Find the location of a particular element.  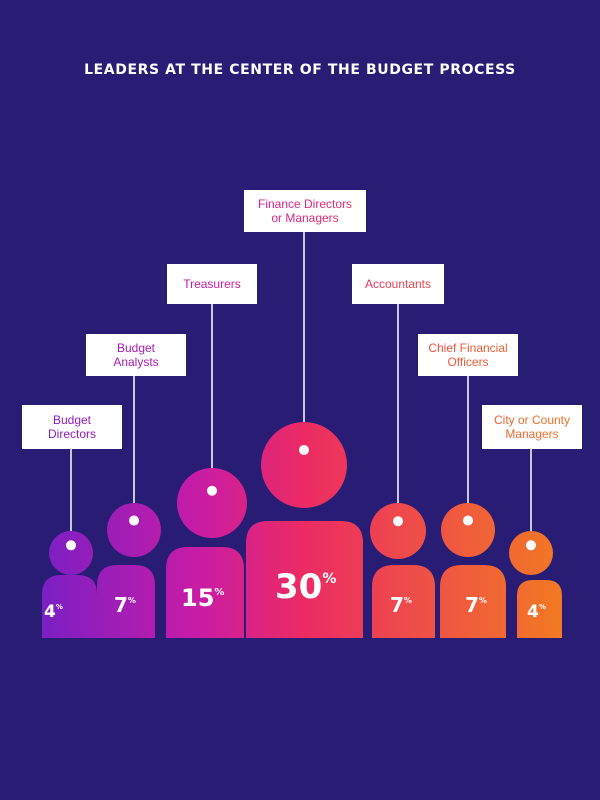

figure-group: Chief Financial Officers 7% is located at coordinates (468, 486).